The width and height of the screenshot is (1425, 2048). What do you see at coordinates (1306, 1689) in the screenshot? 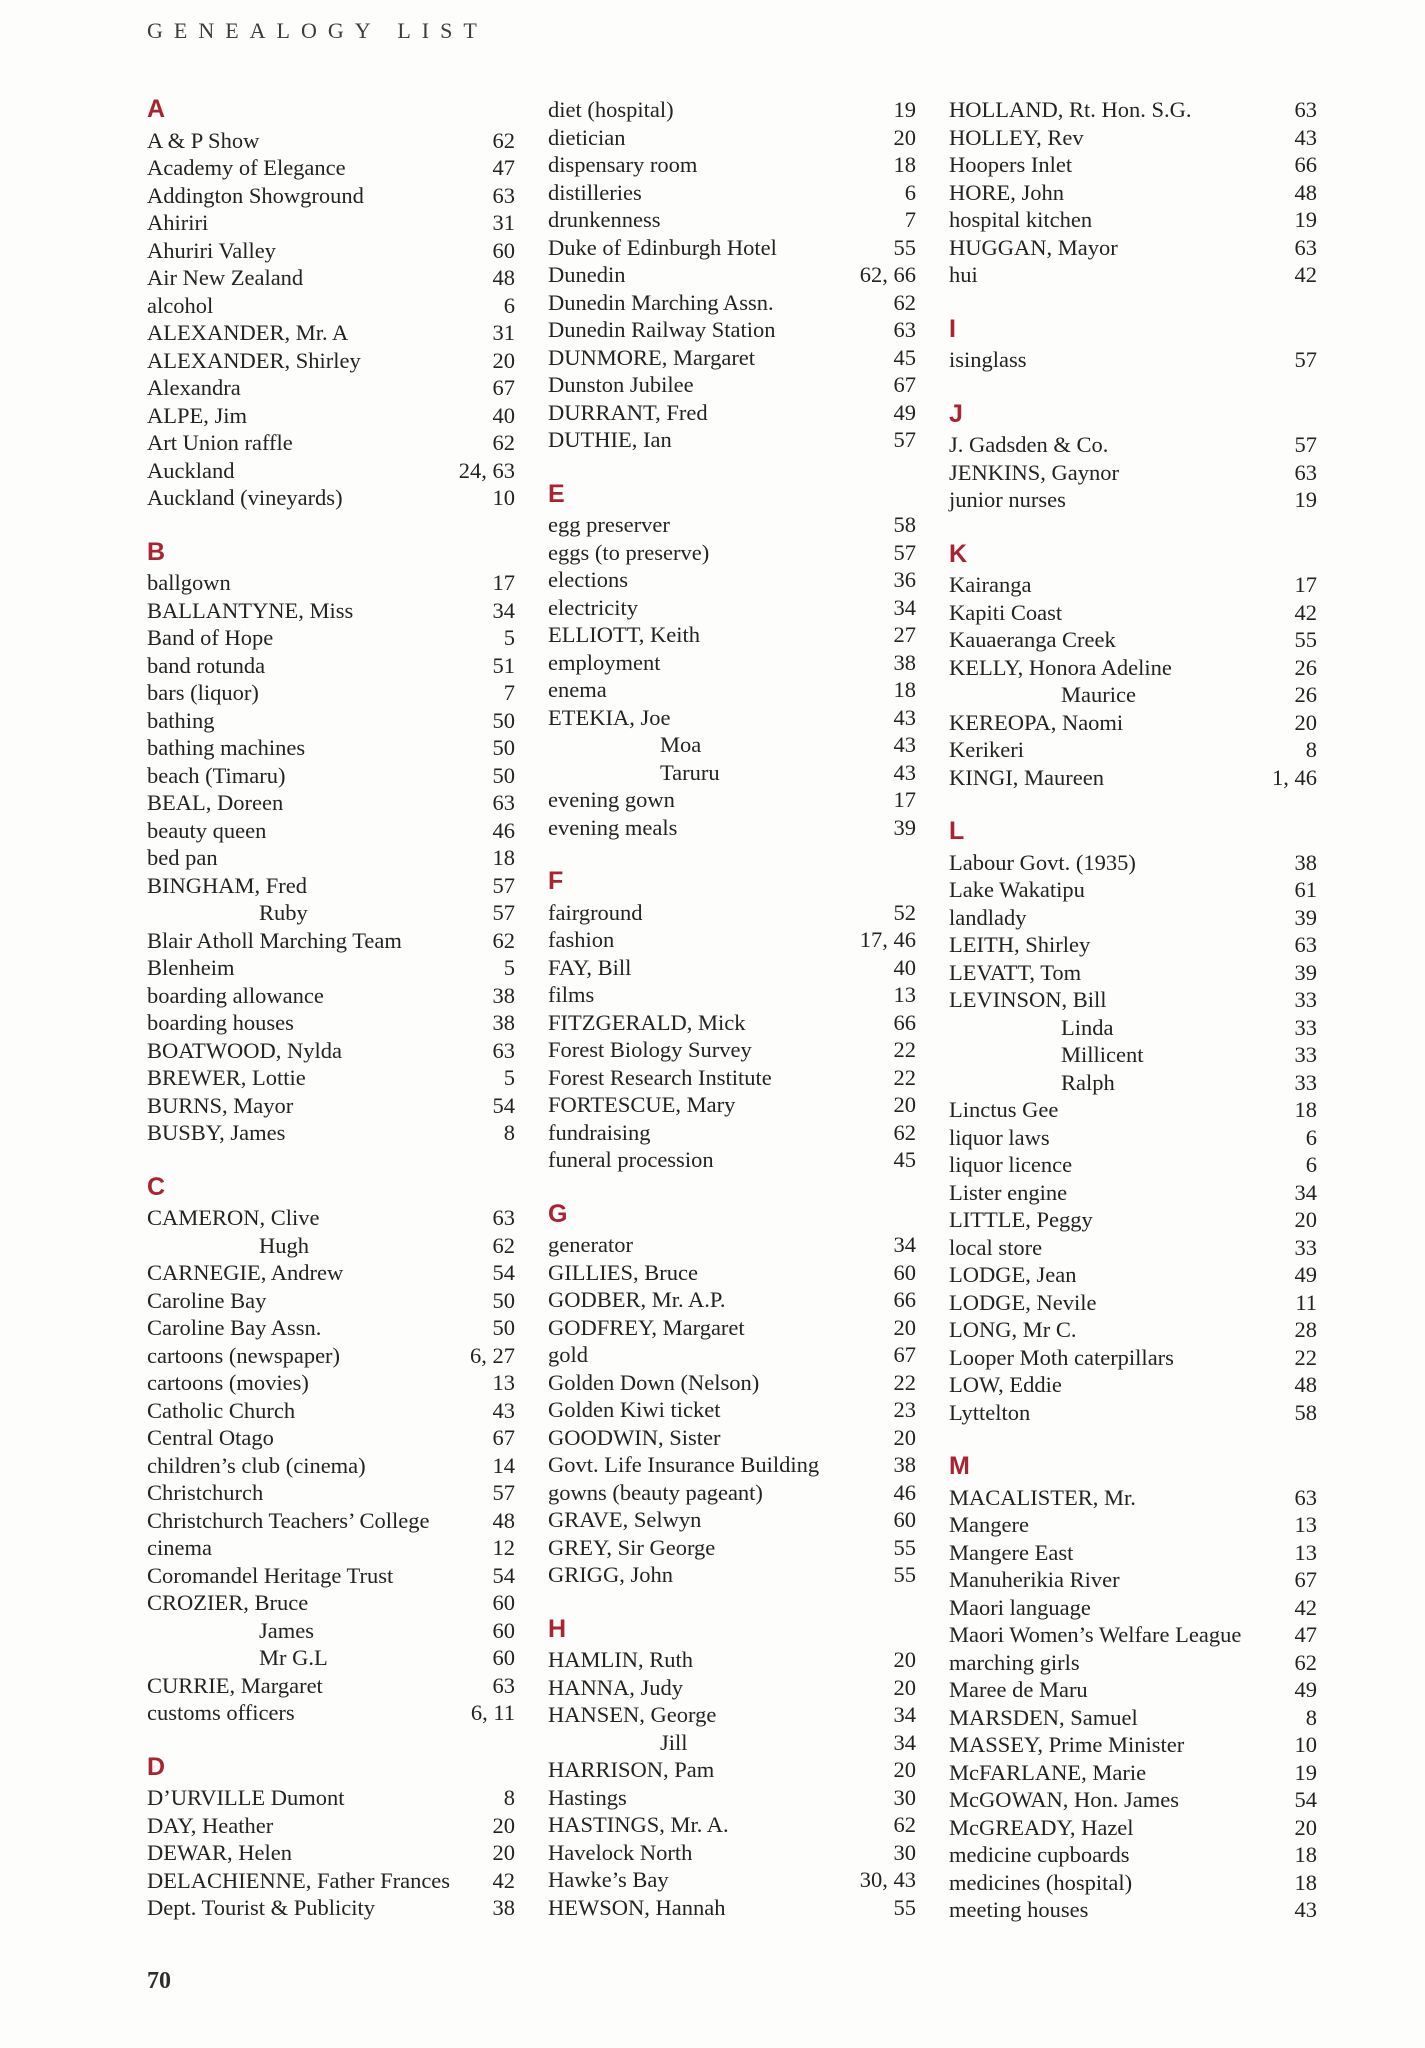
I see `entry-page-number: 49` at bounding box center [1306, 1689].